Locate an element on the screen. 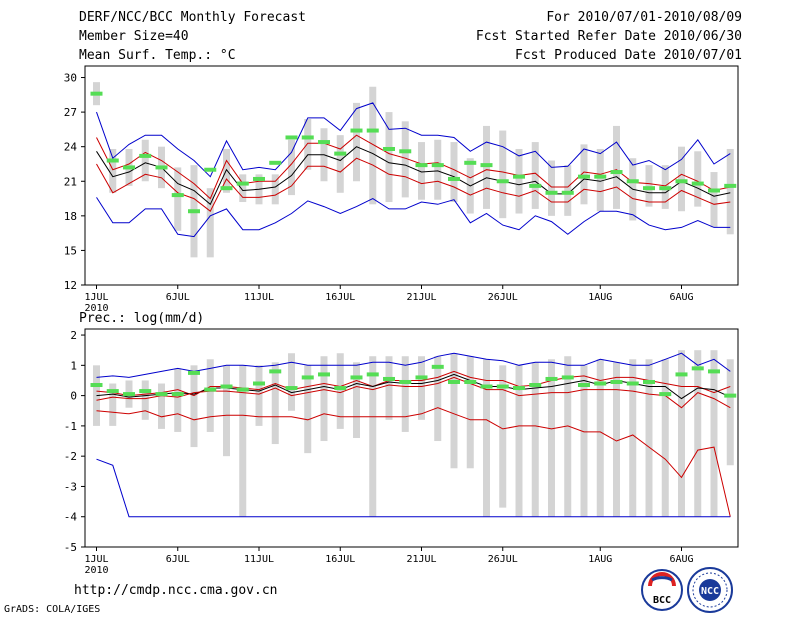 The height and width of the screenshot is (618, 800). temp-ytick-label: 21 is located at coordinates (70, 181).